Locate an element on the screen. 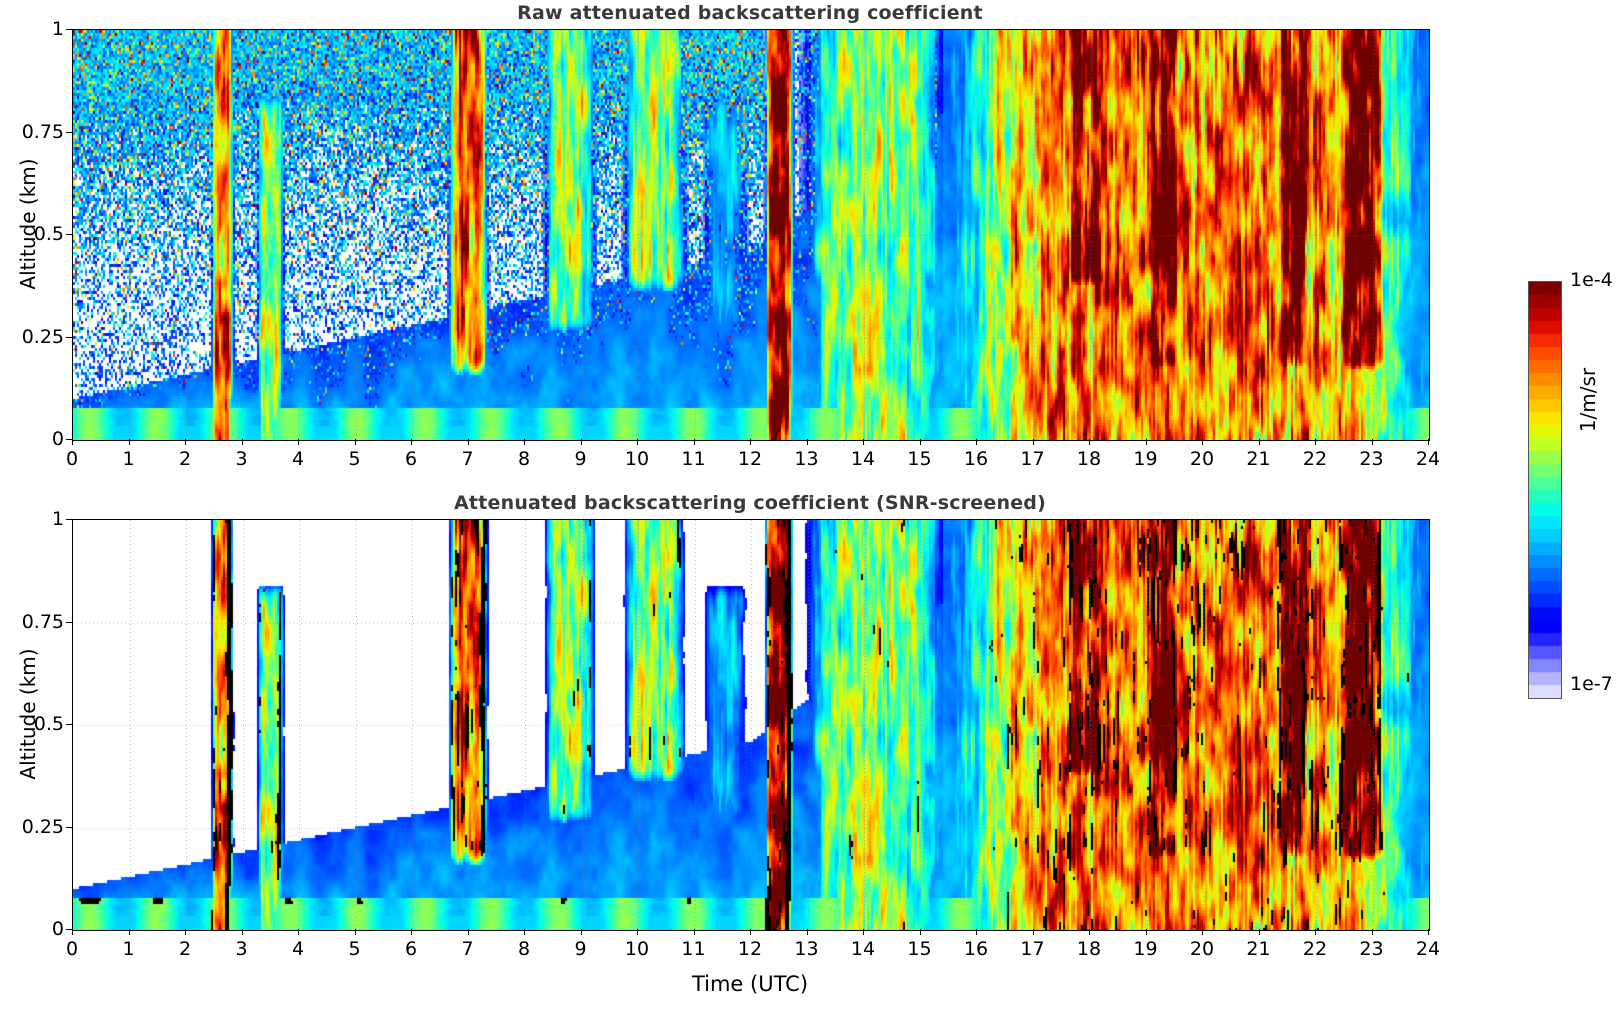 The width and height of the screenshot is (1621, 1020). x-tick-label: 1 is located at coordinates (128, 949).